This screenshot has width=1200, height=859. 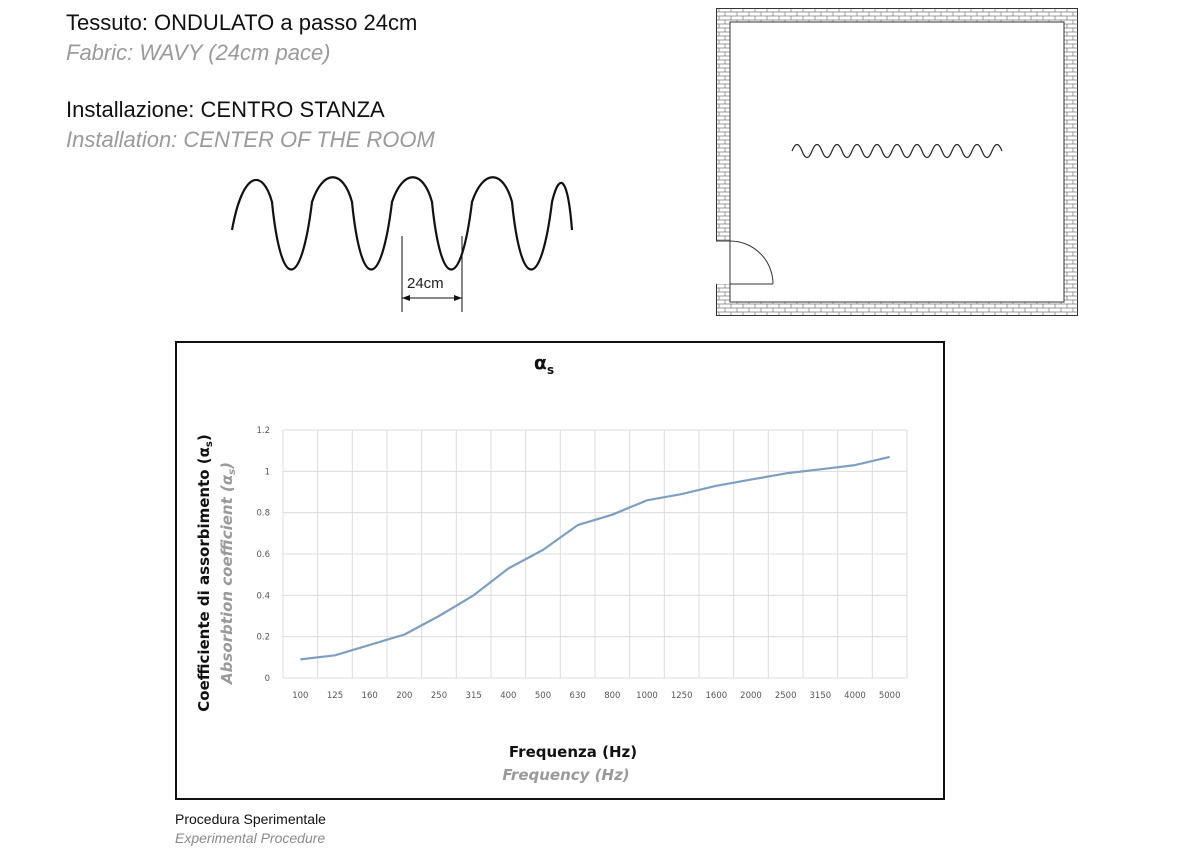 I want to click on x-axis-label: Frequenza (Hz), so click(x=573, y=752).